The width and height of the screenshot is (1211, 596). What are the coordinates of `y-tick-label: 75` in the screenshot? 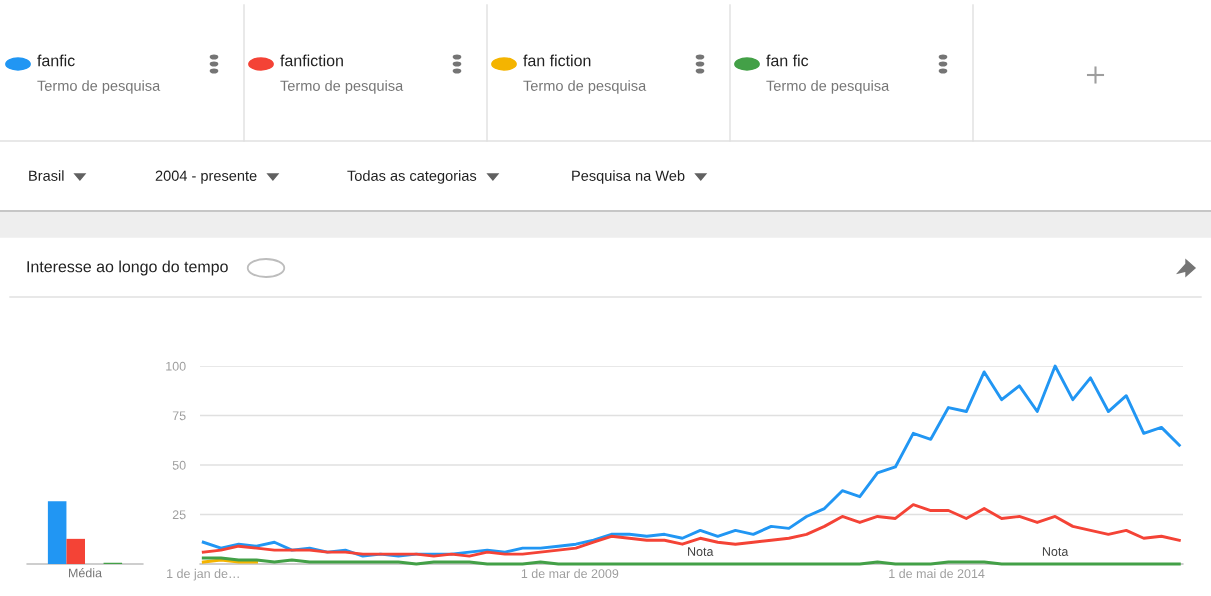 It's located at (179, 416).